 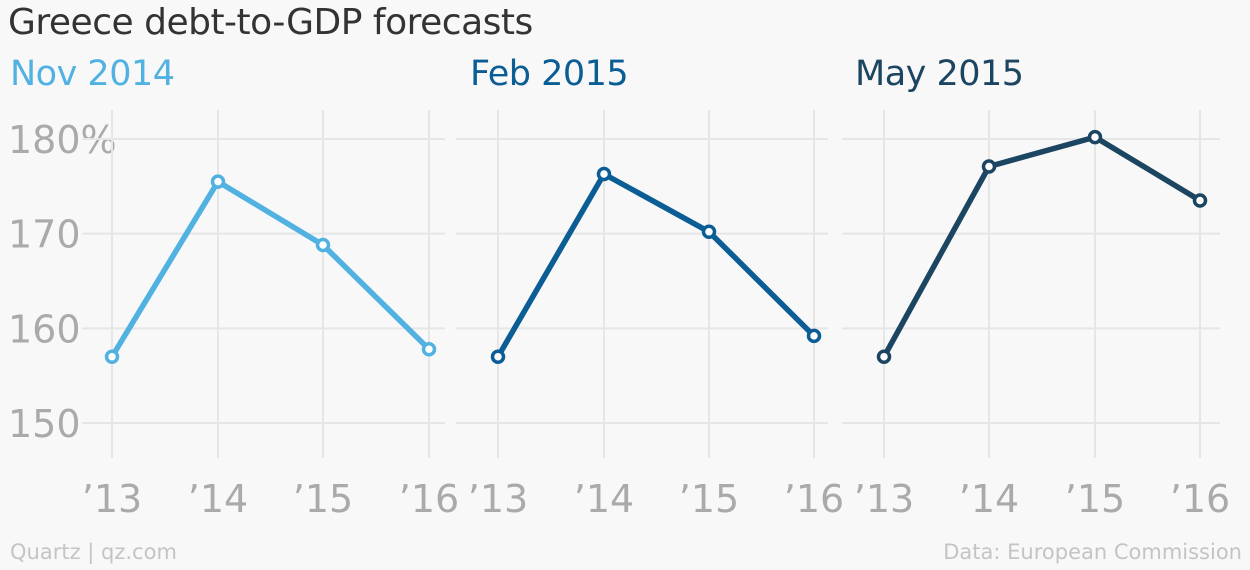 I want to click on panel-title-nov-2014: Nov 2014, so click(x=92, y=74).